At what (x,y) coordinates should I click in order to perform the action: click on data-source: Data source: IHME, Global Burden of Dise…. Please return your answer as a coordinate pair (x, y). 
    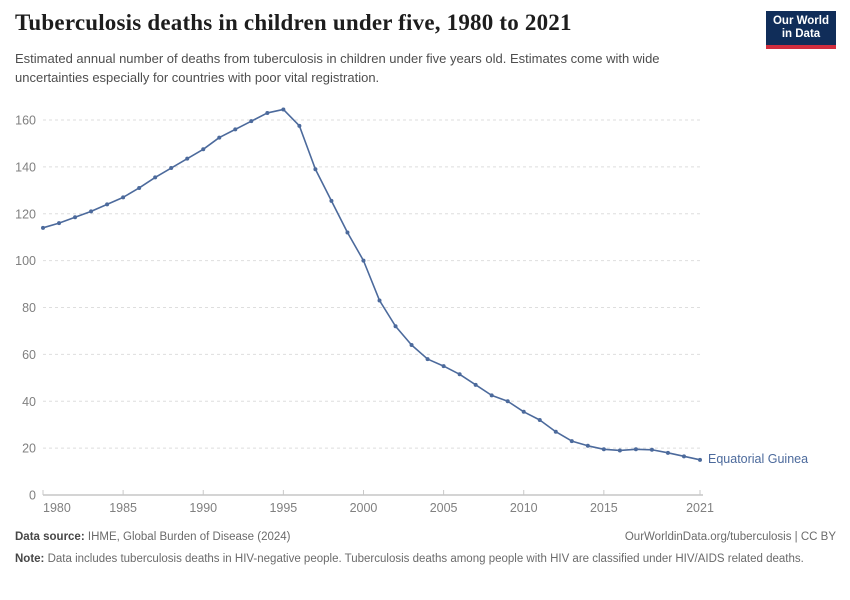
    Looking at the image, I should click on (153, 537).